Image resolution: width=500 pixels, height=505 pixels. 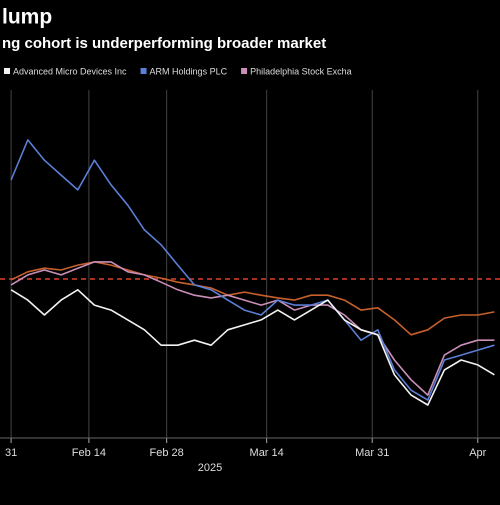 What do you see at coordinates (11, 453) in the screenshot?
I see `x-tick-label: 31` at bounding box center [11, 453].